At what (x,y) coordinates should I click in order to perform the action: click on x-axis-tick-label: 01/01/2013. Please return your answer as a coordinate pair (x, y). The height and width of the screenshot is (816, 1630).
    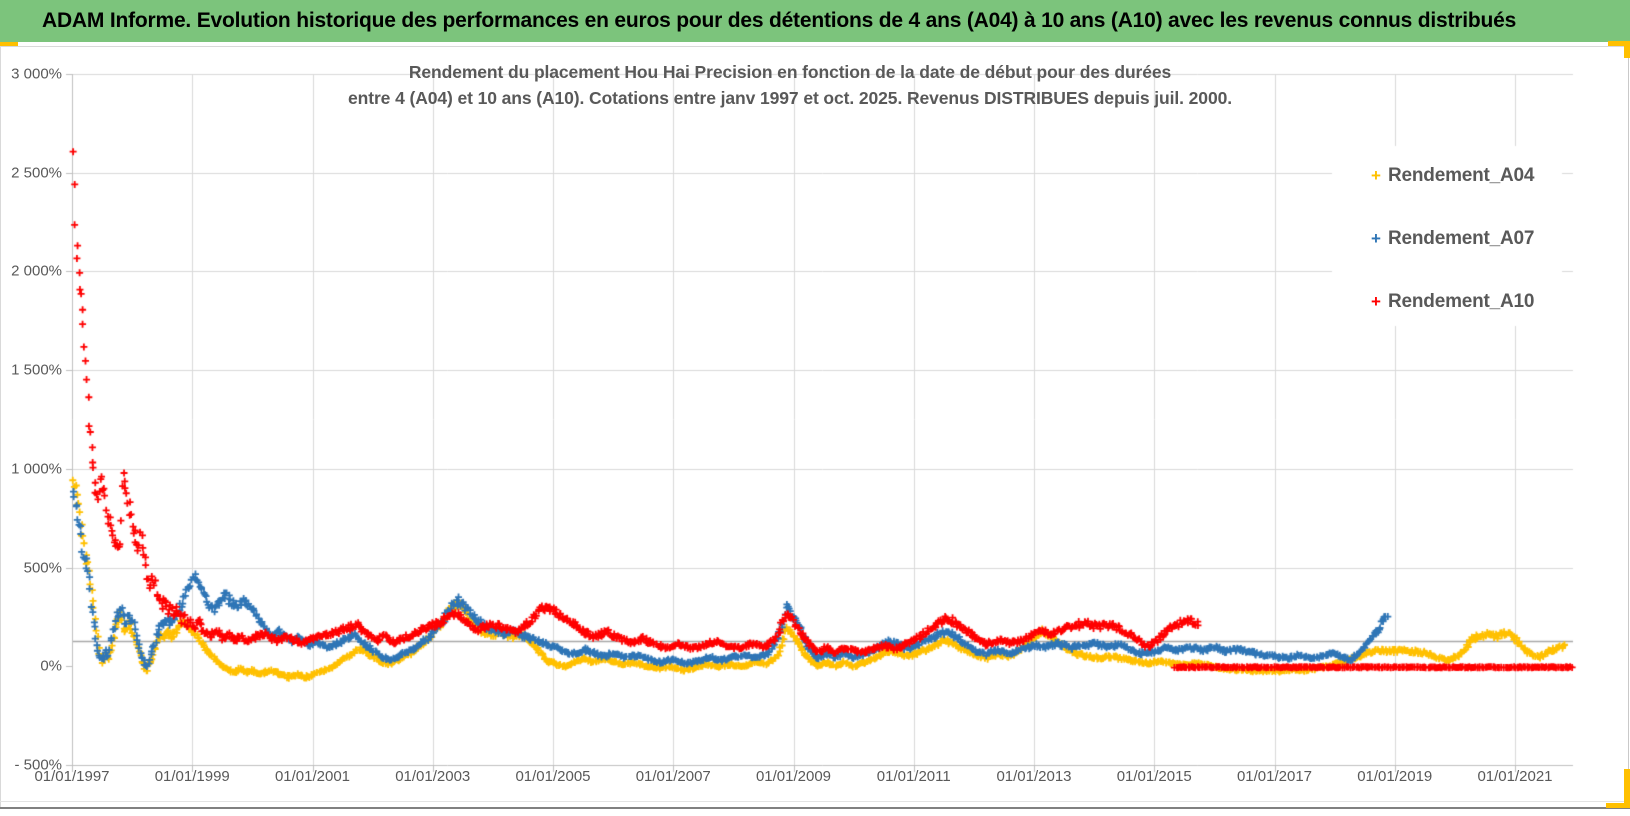
    Looking at the image, I should click on (1034, 776).